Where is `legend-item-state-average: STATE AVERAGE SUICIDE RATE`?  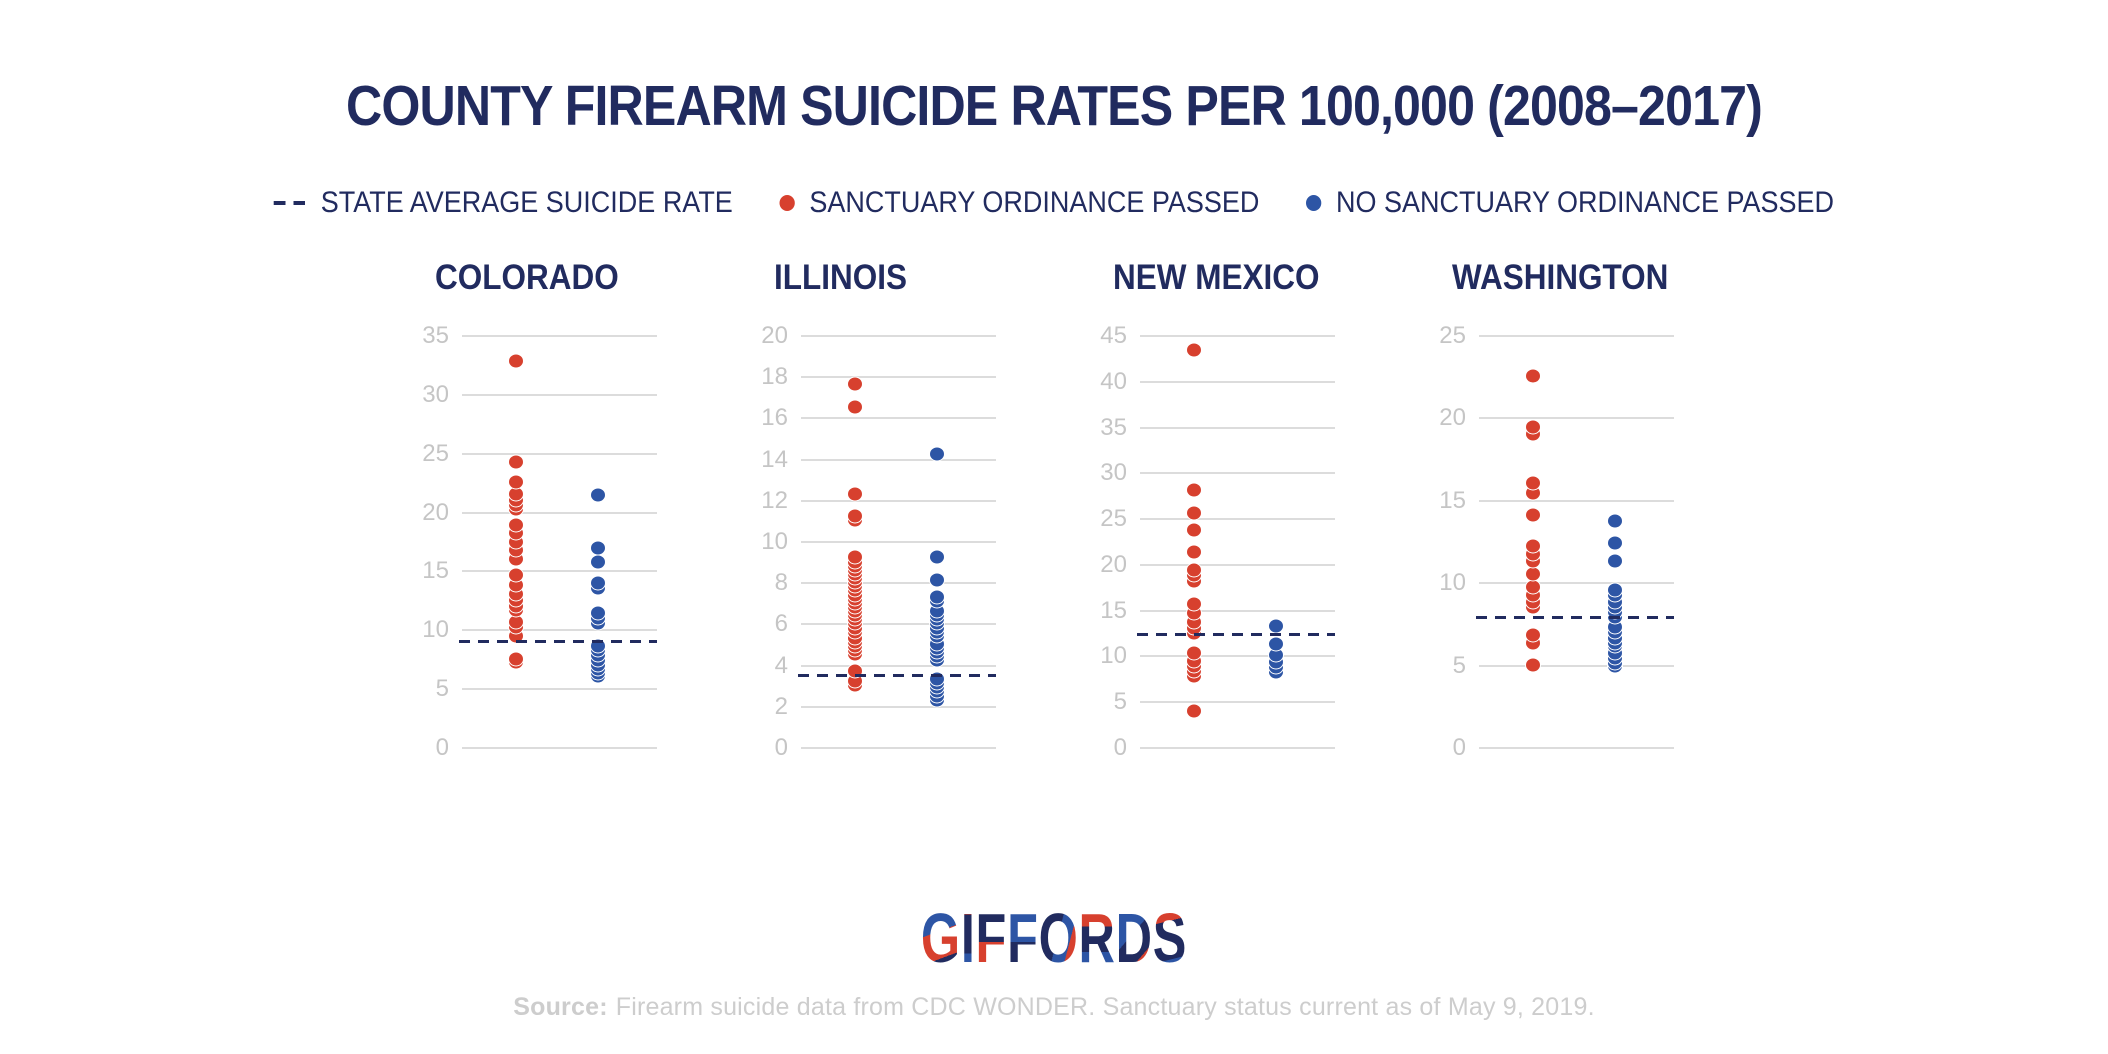
legend-item-state-average: STATE AVERAGE SUICIDE RATE is located at coordinates (503, 203).